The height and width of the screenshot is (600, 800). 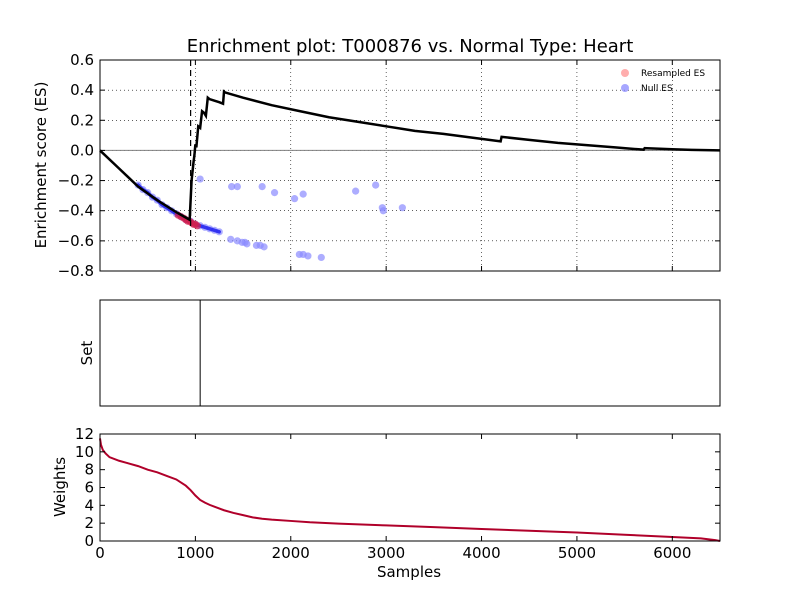 I want to click on es-y-tick-label: −0.8, so click(x=76, y=271).